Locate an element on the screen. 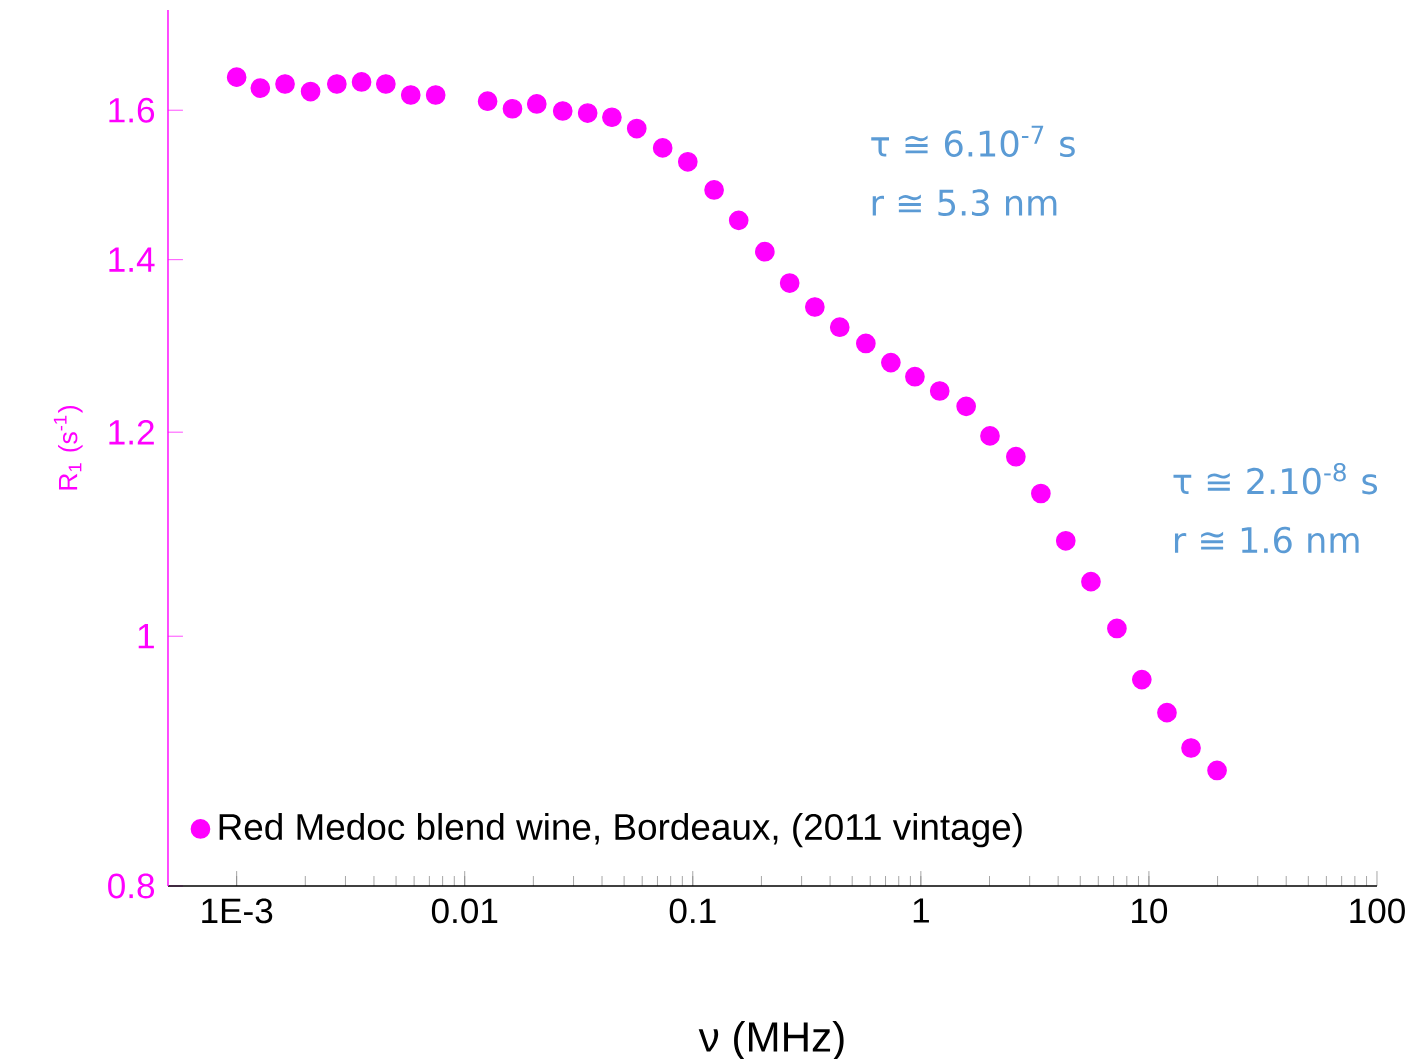 The height and width of the screenshot is (1059, 1419). x-tick-label: 0.1 is located at coordinates (692, 911).